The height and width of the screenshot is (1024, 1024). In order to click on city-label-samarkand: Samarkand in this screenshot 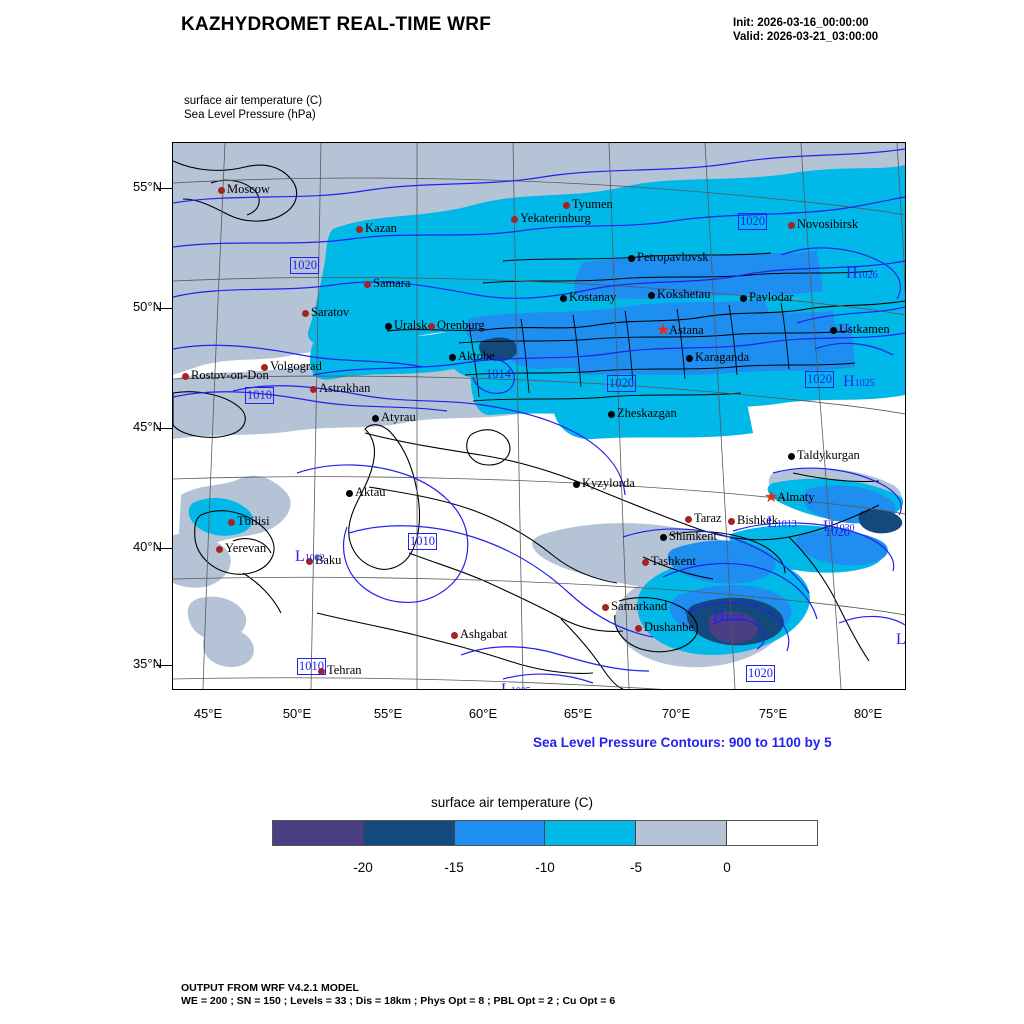, I will do `click(639, 606)`.